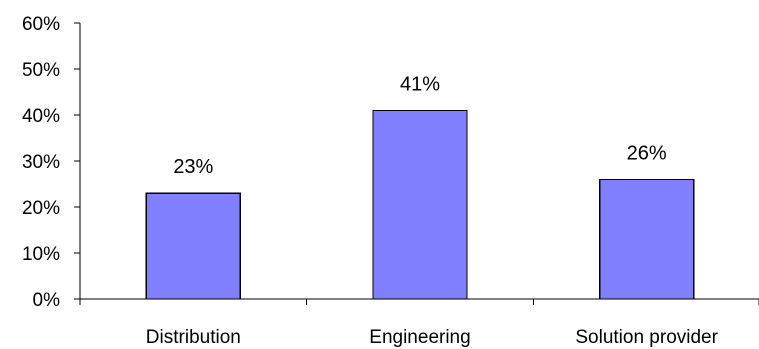 The image size is (759, 349). Describe the element at coordinates (646, 337) in the screenshot. I see `category-label: Solution provider` at that location.